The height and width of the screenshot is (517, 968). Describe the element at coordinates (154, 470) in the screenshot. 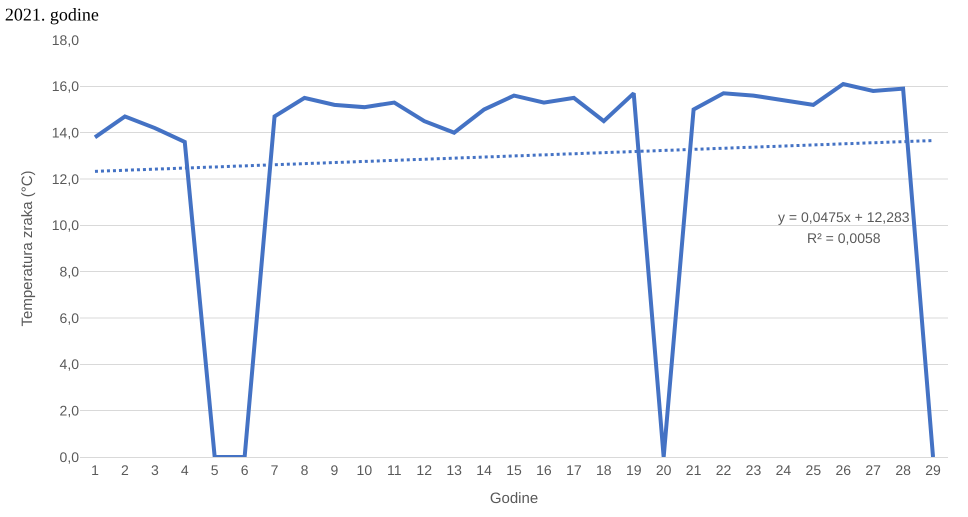

I see `x-tick-label: 3` at that location.